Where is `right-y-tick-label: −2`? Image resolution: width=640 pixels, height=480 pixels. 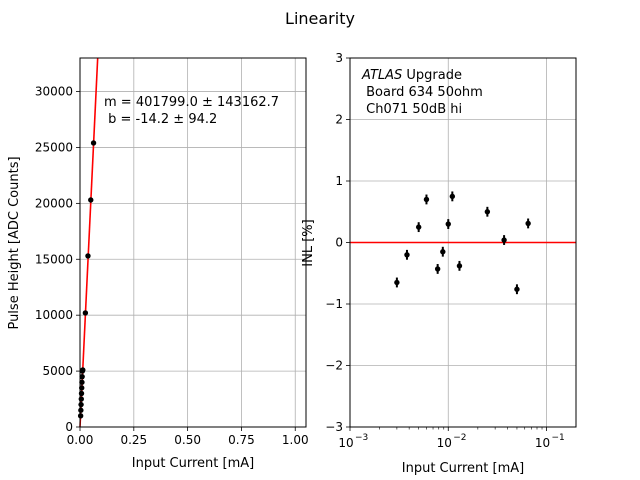 right-y-tick-label: −2 is located at coordinates (334, 366).